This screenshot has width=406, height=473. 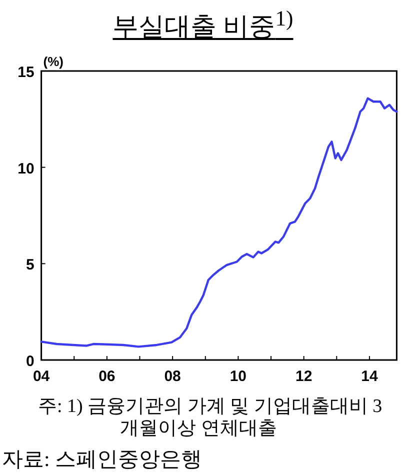 I want to click on y-axis-title: (%), so click(x=53, y=61).